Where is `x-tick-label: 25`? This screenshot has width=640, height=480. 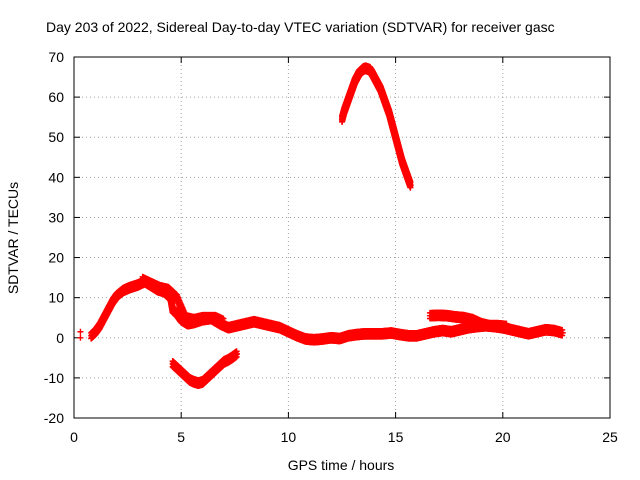
x-tick-label: 25 is located at coordinates (610, 437).